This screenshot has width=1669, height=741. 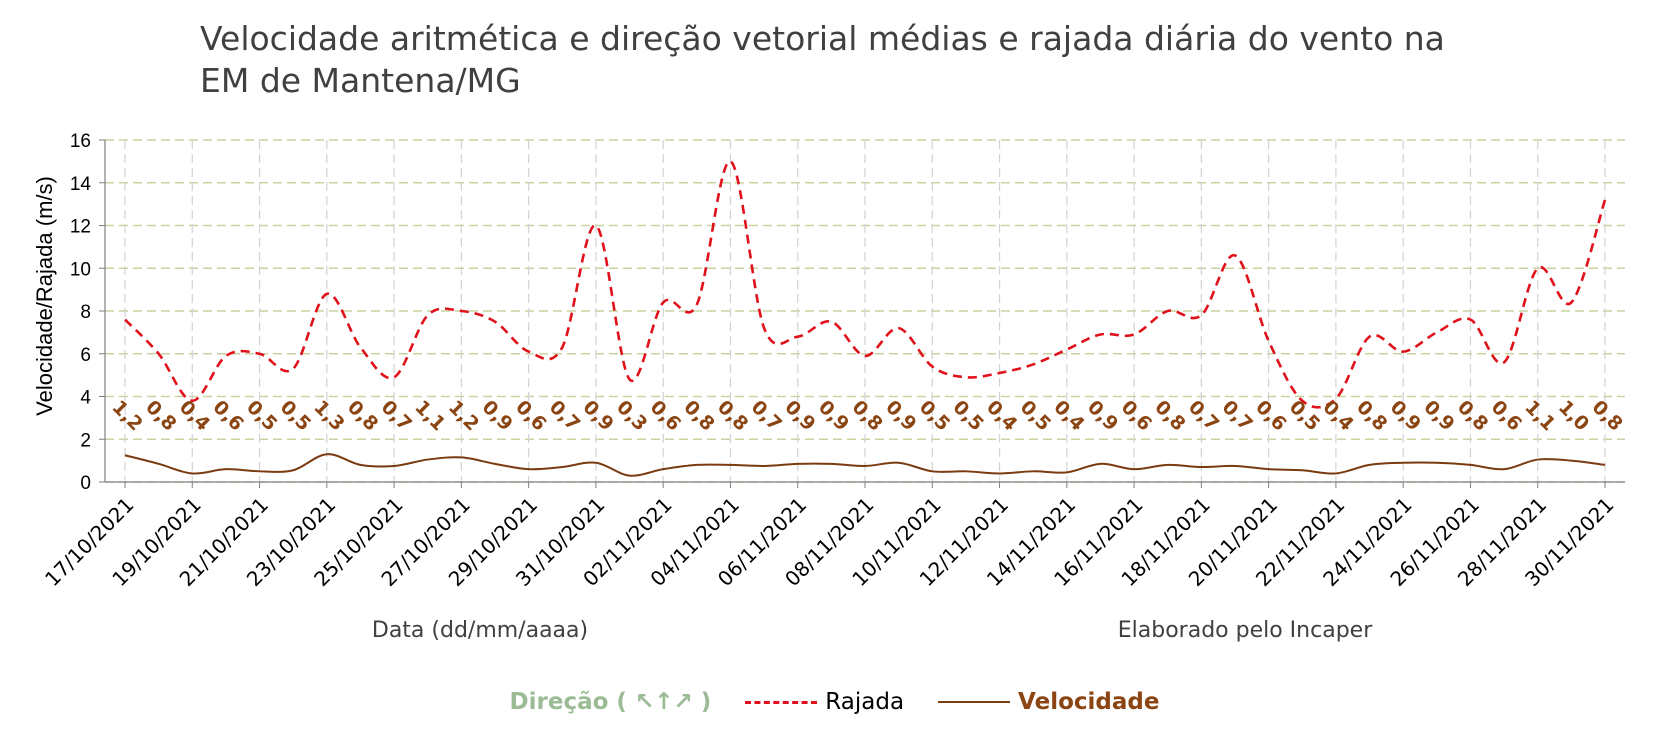 I want to click on legend-swatch-rajada, so click(x=781, y=702).